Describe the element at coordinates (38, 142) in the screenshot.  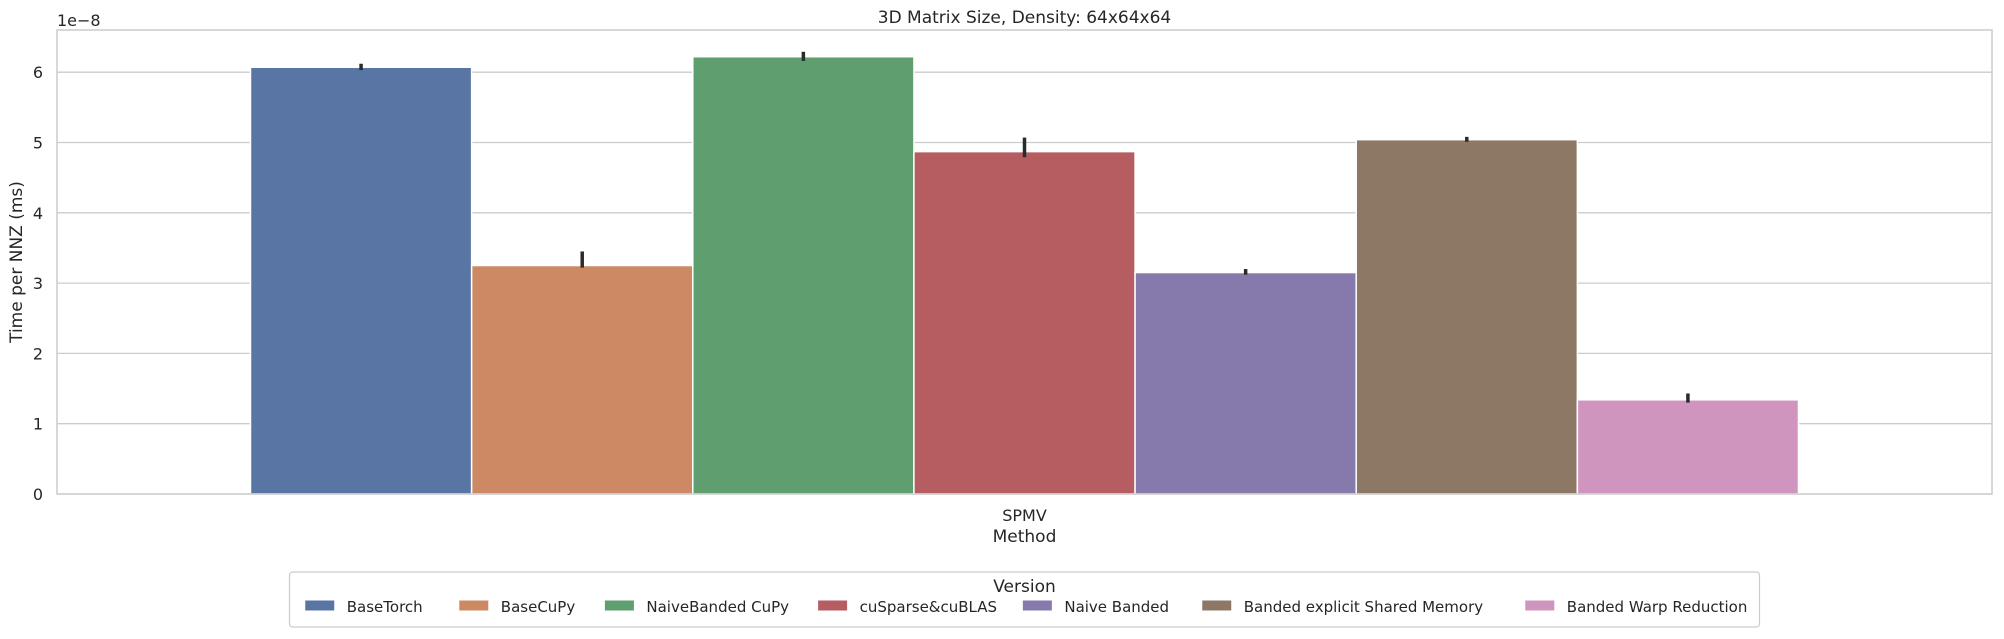
I see `y-tick-label: 5` at that location.